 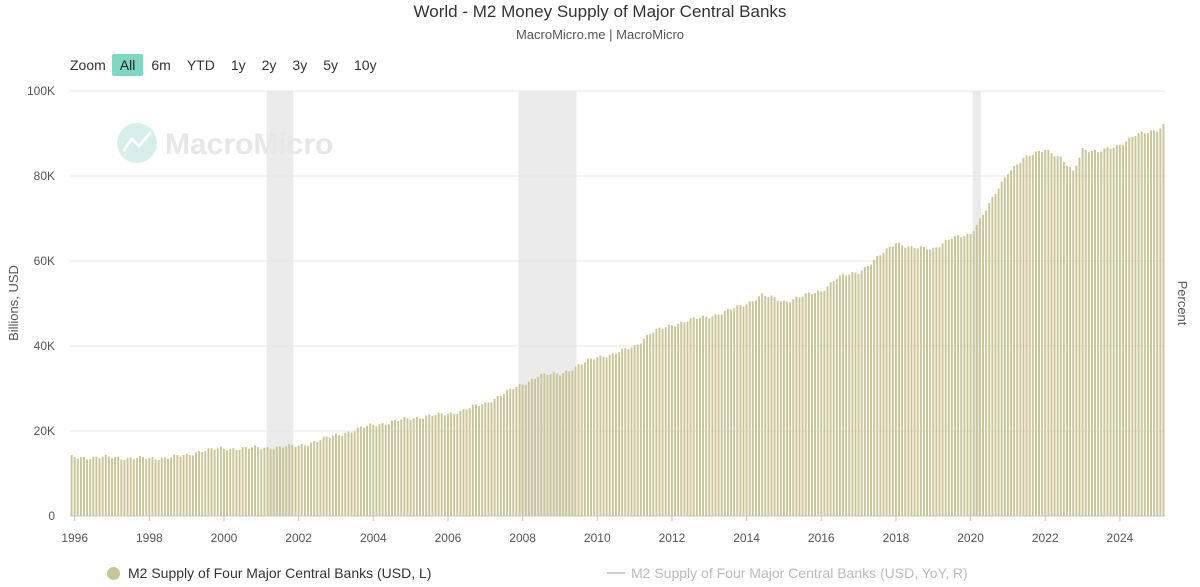 I want to click on zoom-all-button: All, so click(x=127, y=65).